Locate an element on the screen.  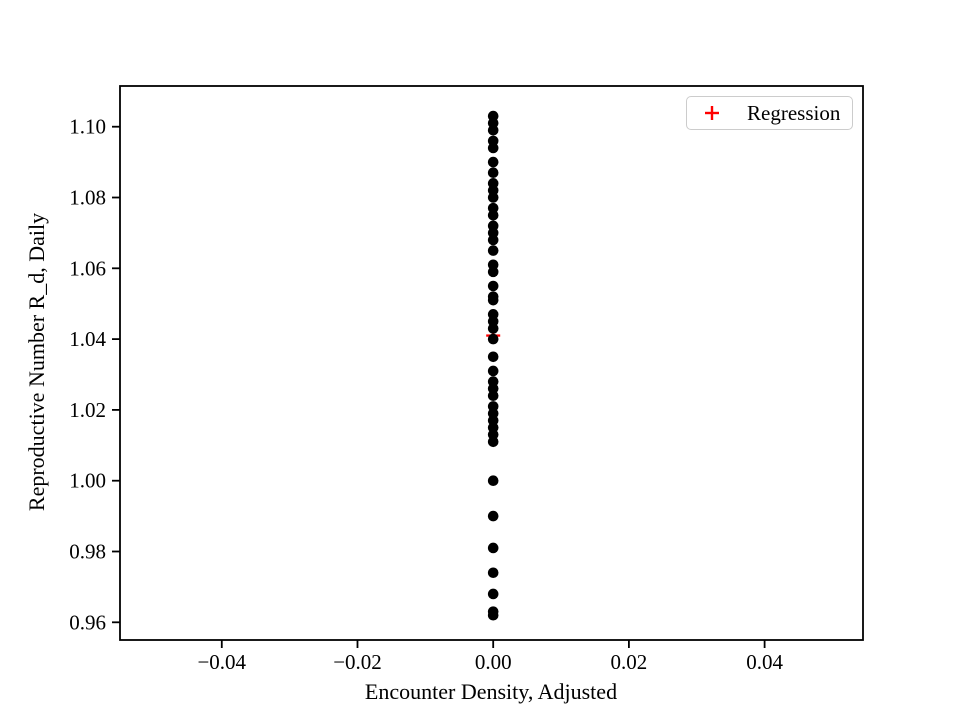
y-tick-label: 1.08 is located at coordinates (87, 198).